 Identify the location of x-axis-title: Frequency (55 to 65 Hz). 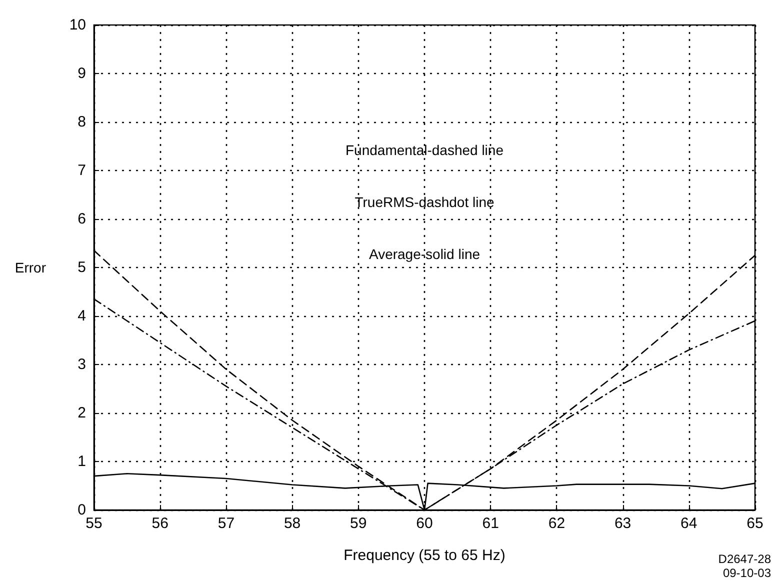
(425, 555).